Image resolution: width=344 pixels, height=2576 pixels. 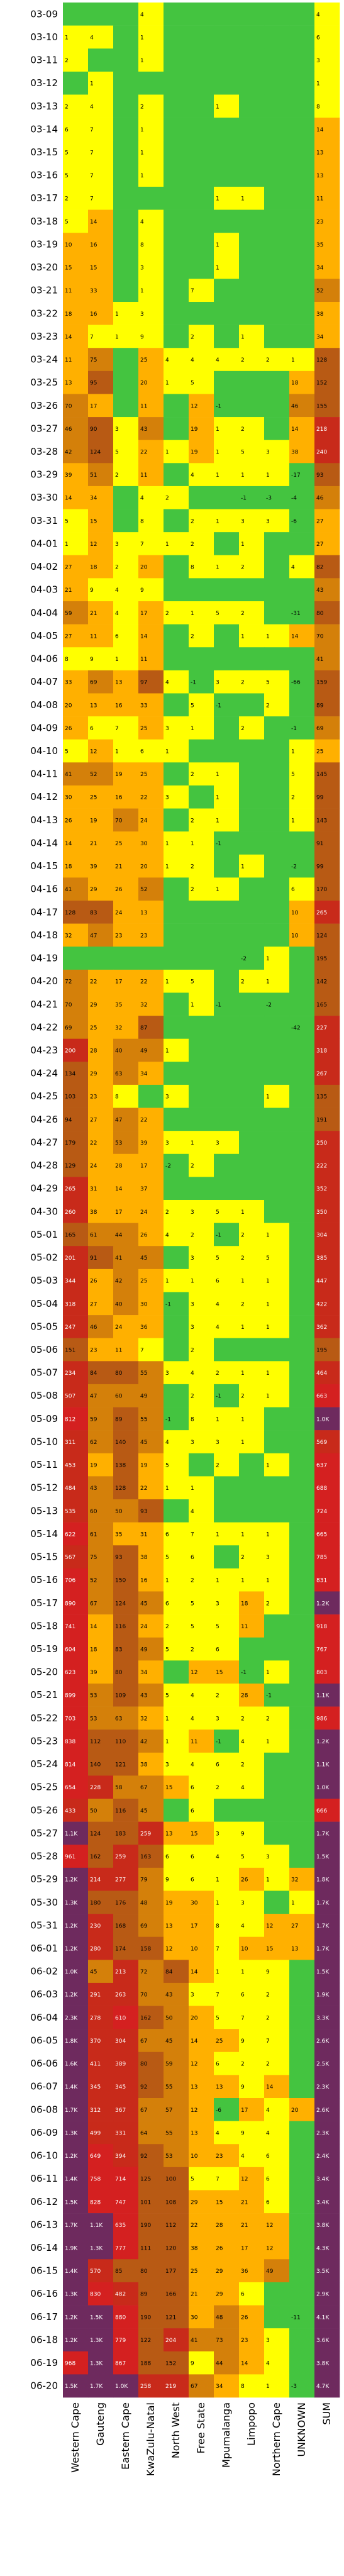 I want to click on cell-value: 741, so click(x=70, y=1627).